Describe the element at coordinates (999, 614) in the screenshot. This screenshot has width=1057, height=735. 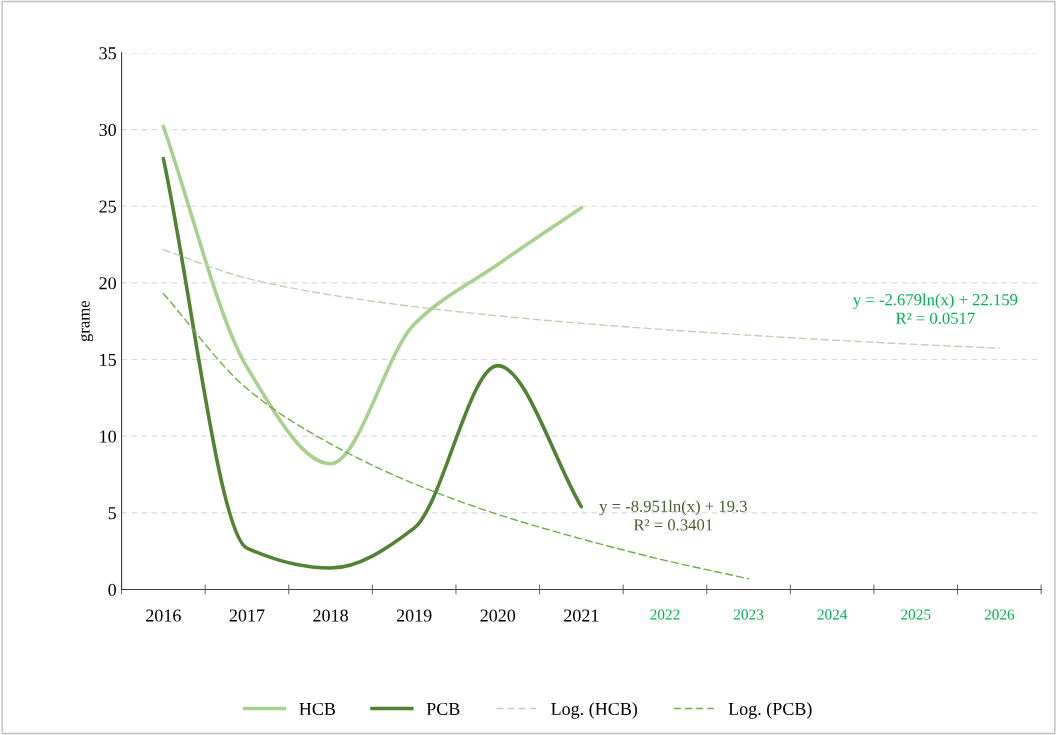
I see `x-tick-label: 2026` at that location.